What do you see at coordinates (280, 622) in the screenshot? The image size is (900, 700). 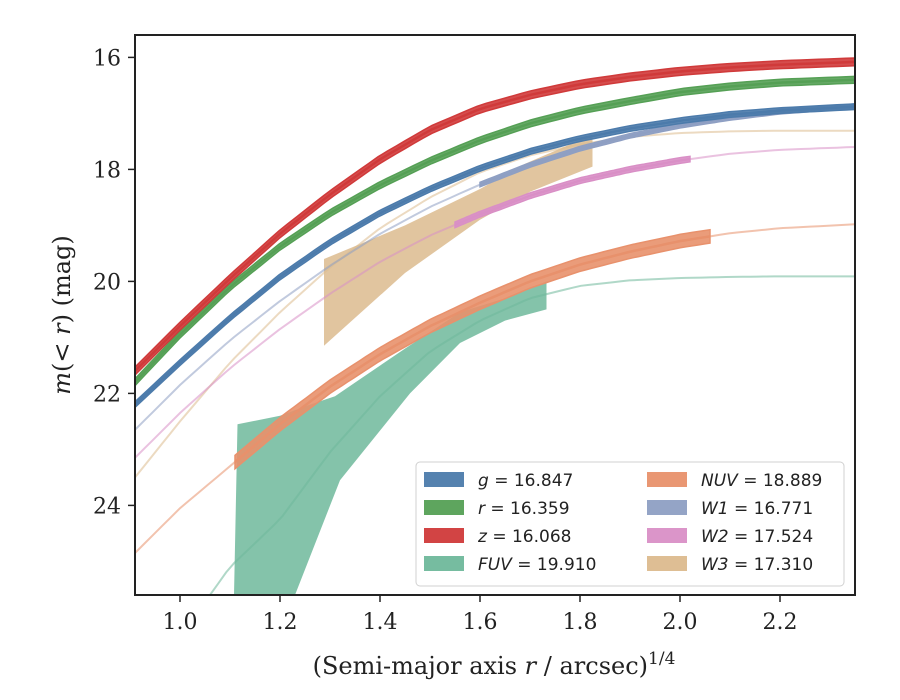 I see `x-tick-label: 1.2` at bounding box center [280, 622].